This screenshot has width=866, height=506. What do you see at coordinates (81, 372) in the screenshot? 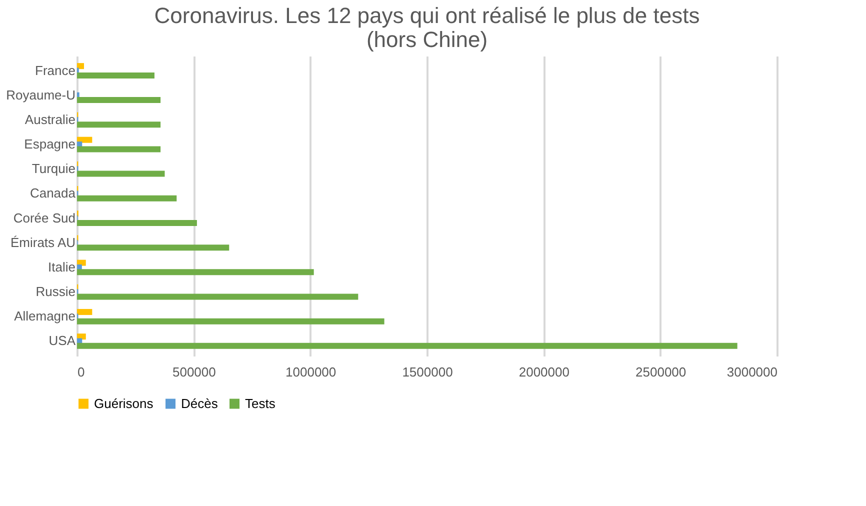
I see `x-tick-label: 0` at bounding box center [81, 372].